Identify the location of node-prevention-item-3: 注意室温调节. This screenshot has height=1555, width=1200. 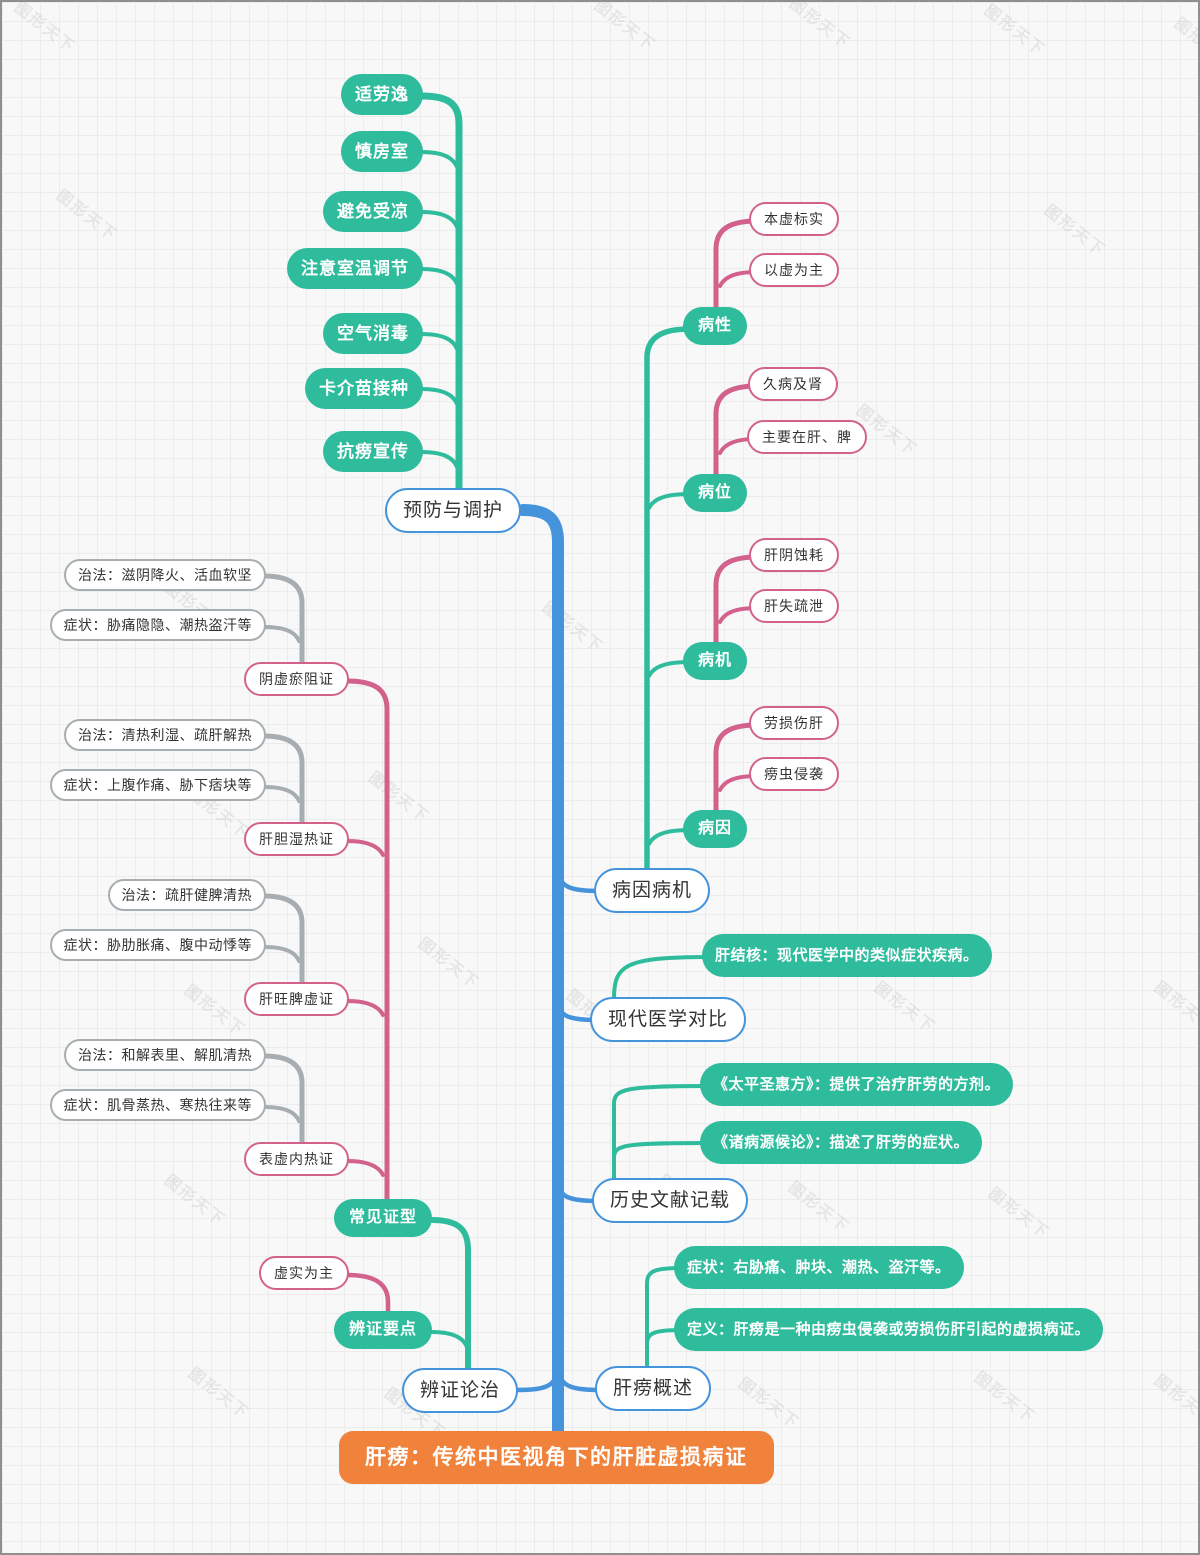
(355, 268).